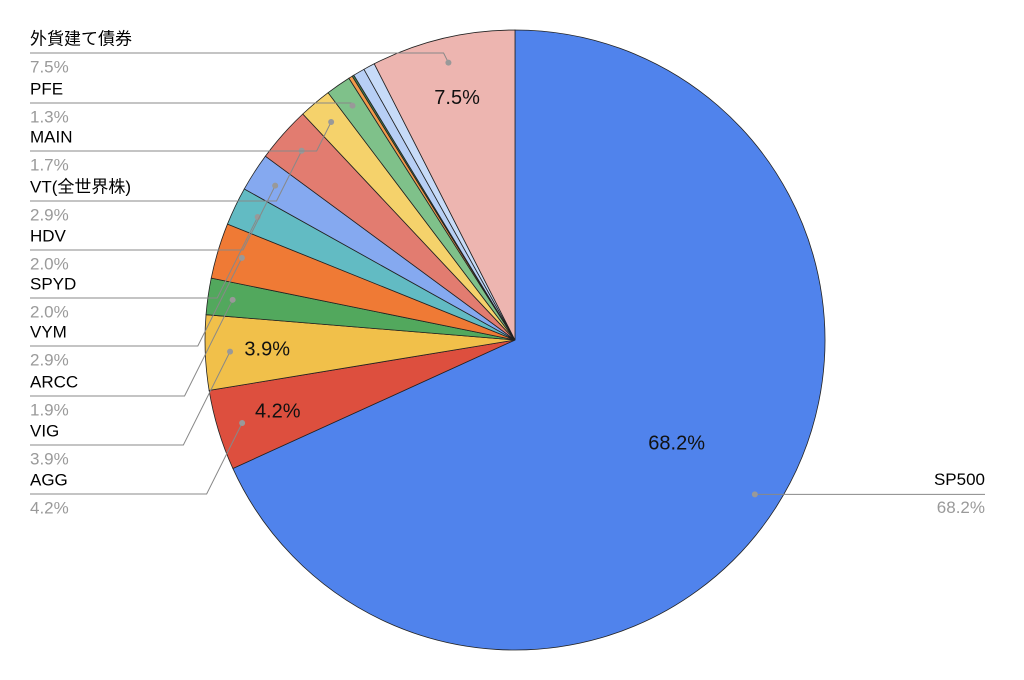 The width and height of the screenshot is (1024, 680). What do you see at coordinates (53, 283) in the screenshot?
I see `legend-label: SPYD` at bounding box center [53, 283].